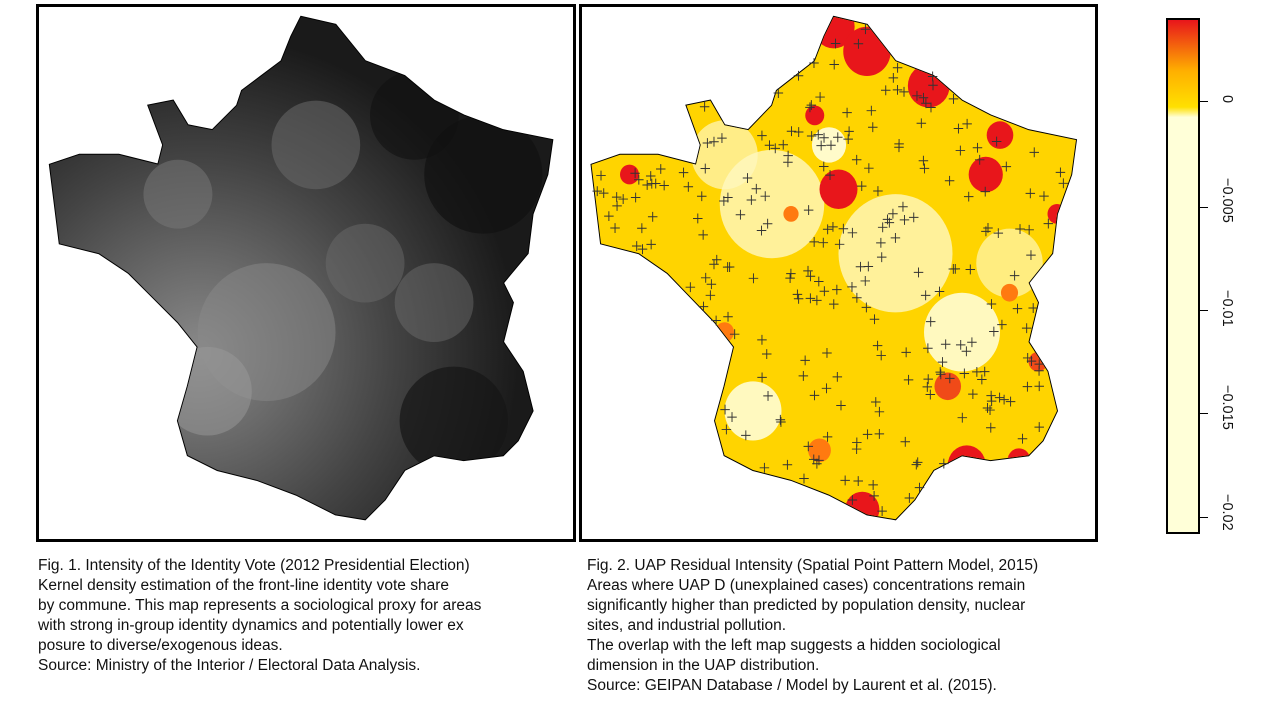  Describe the element at coordinates (1227, 512) in the screenshot. I see `legend-tick-label: −0.02` at that location.